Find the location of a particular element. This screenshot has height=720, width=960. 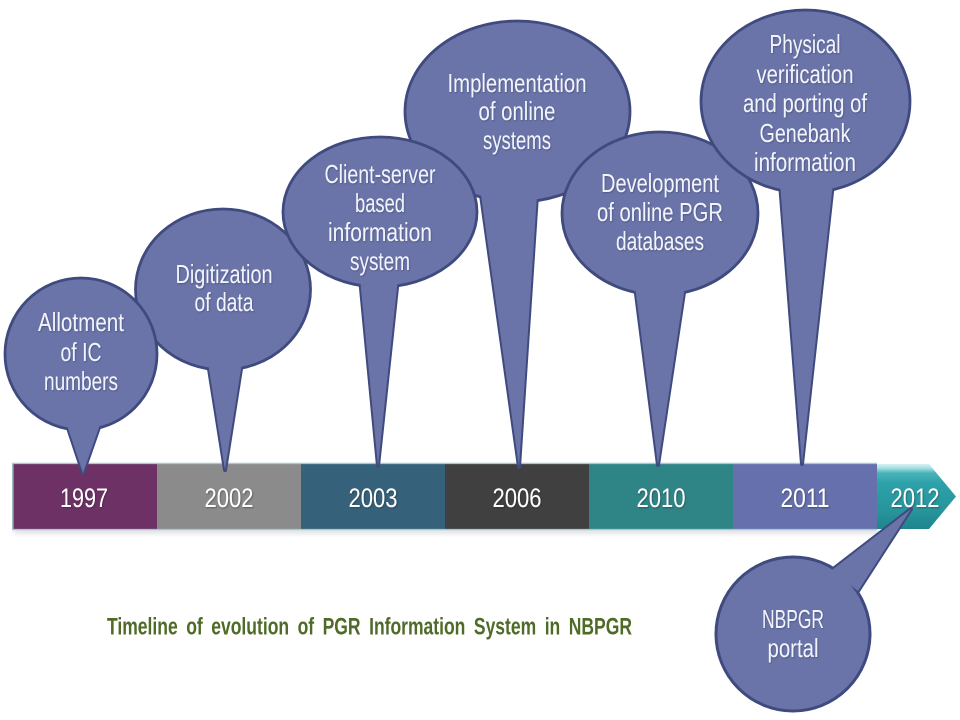

svg-text: system is located at coordinates (380, 261).